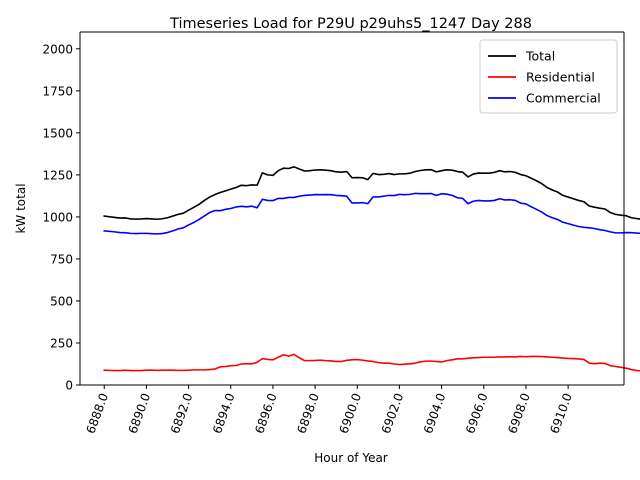 This screenshot has width=640, height=480. I want to click on legend-box, so click(548, 76).